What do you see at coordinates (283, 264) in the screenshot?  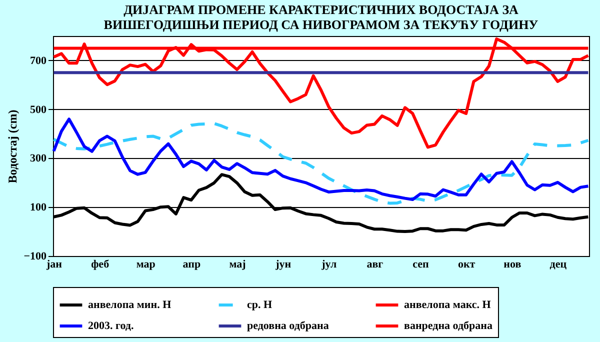 I see `x-tick-label: јун` at bounding box center [283, 264].